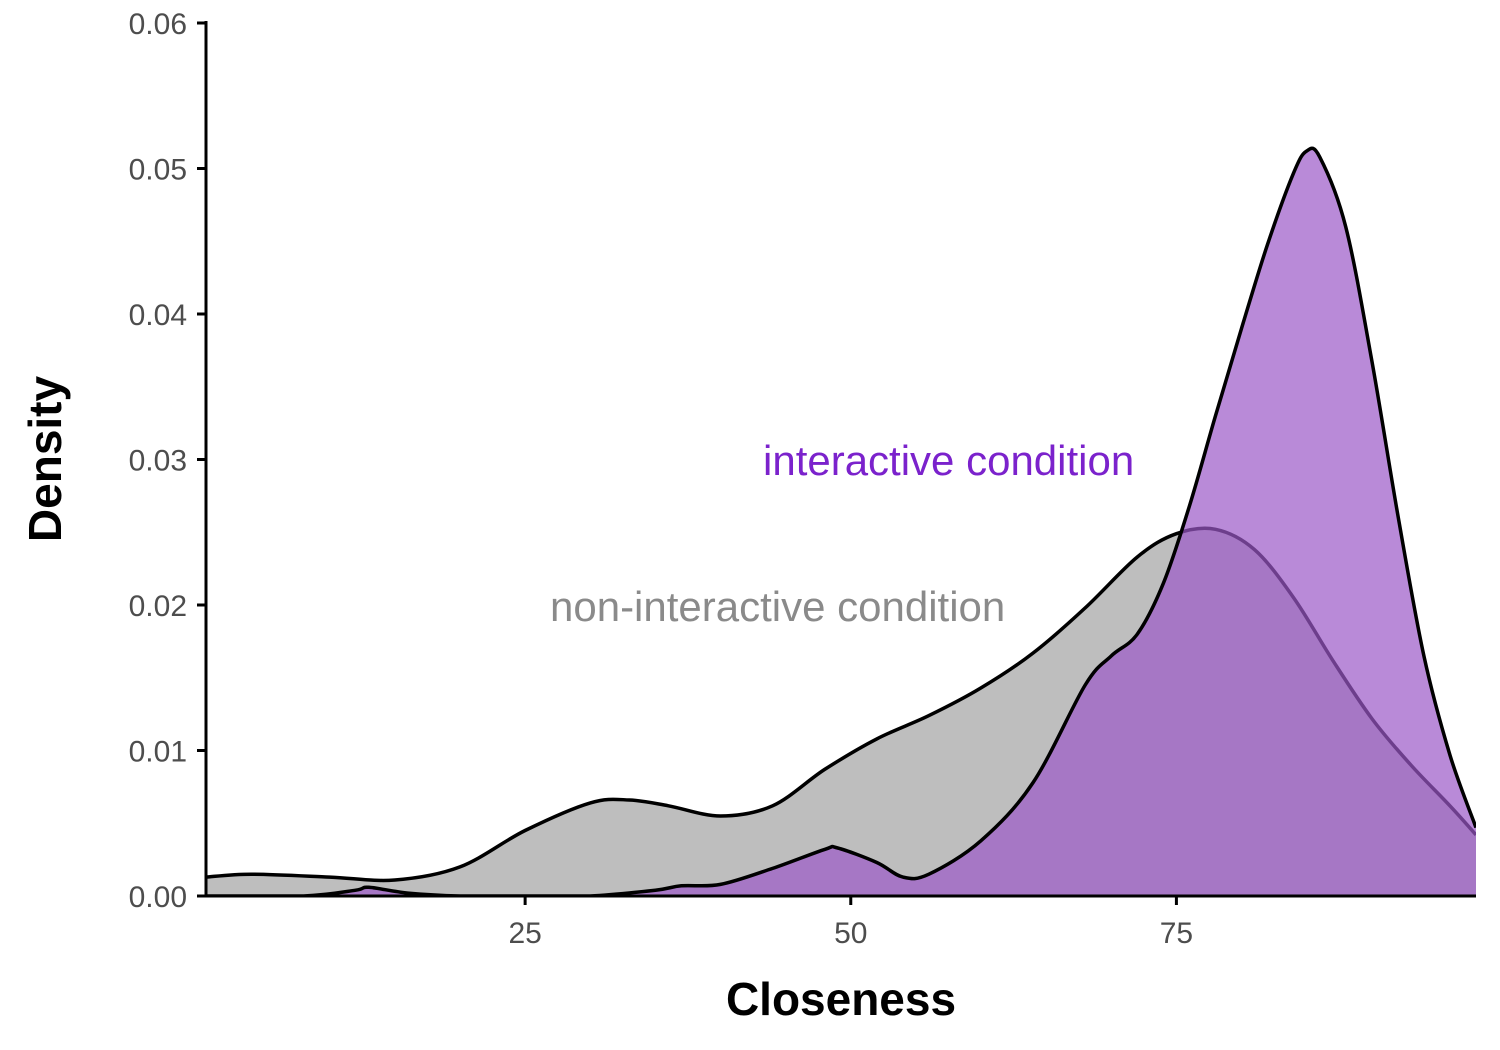  What do you see at coordinates (158, 170) in the screenshot?
I see `y-tick-label: 0.05` at bounding box center [158, 170].